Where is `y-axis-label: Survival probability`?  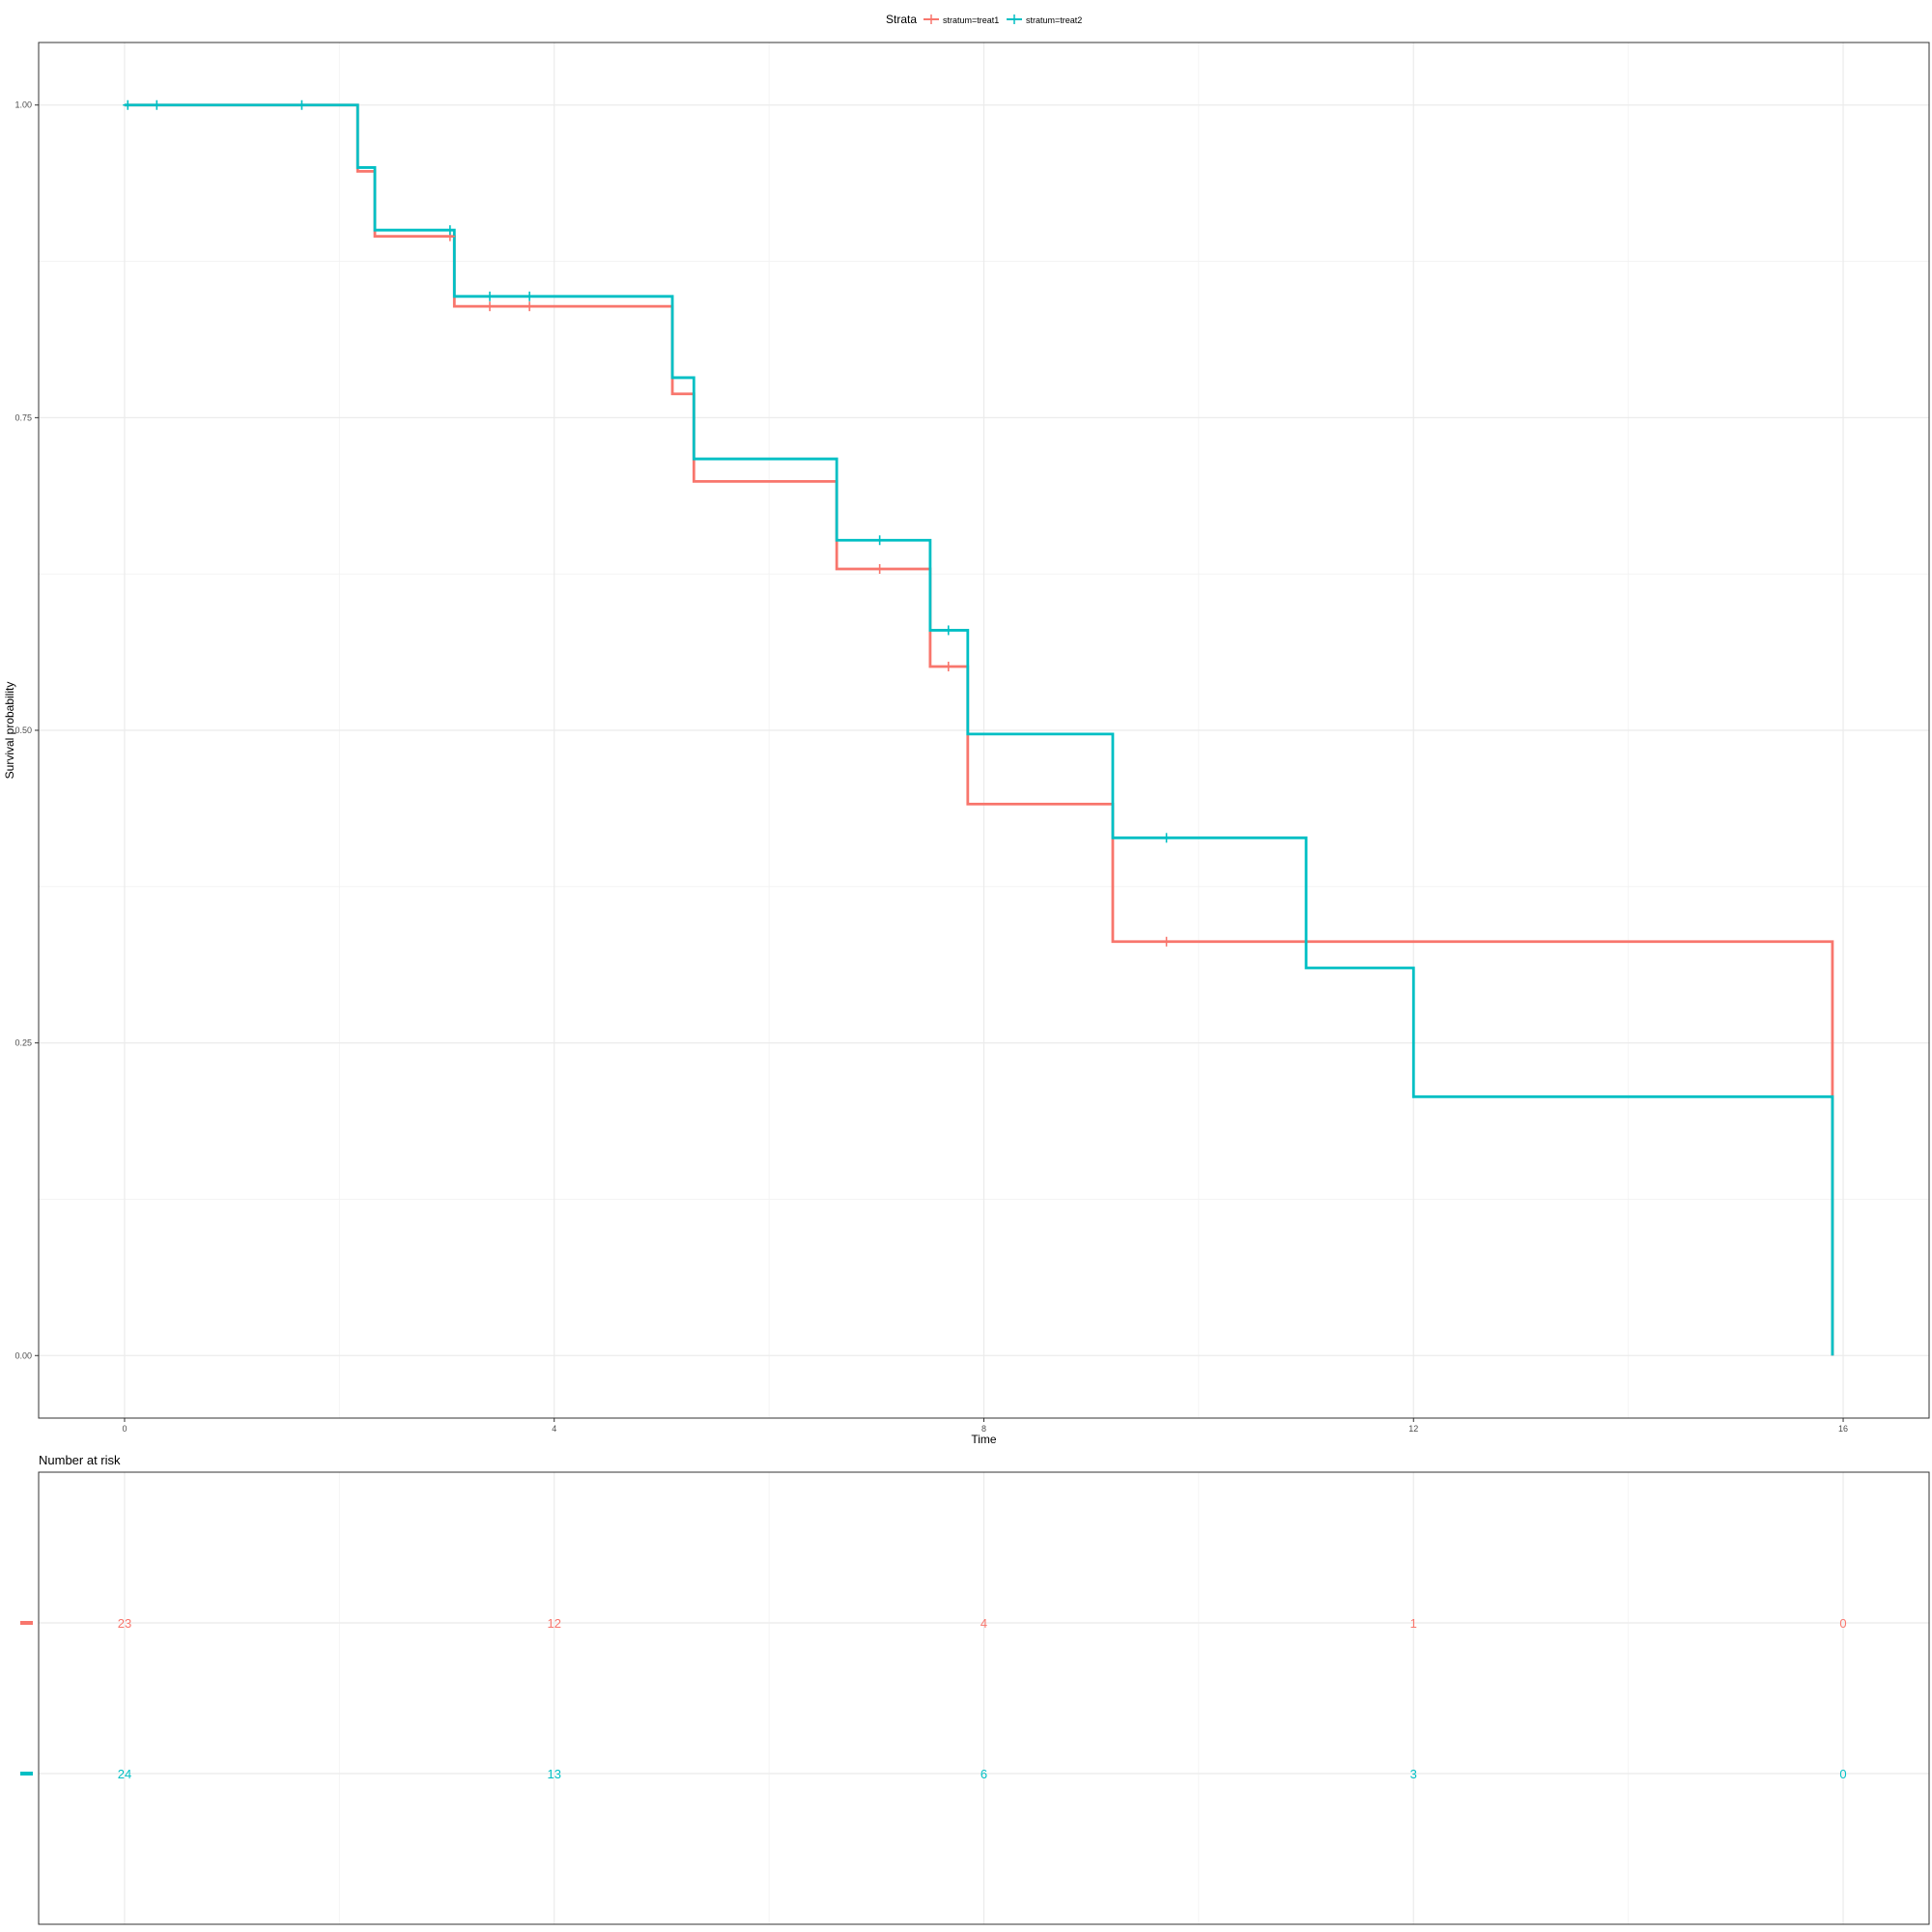
y-axis-label: Survival probability is located at coordinates (9, 731).